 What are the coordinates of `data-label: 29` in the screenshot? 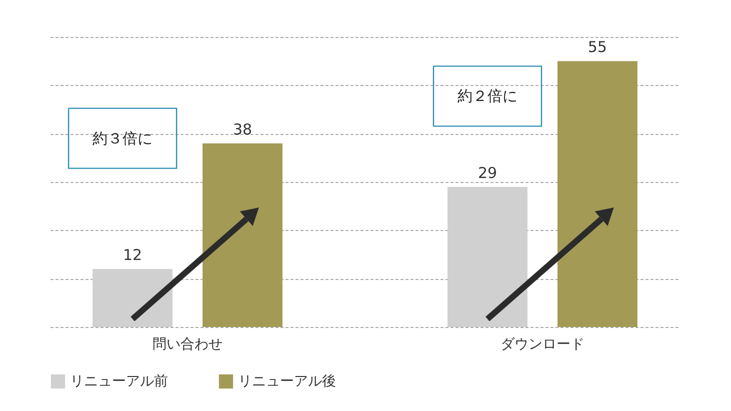 It's located at (488, 173).